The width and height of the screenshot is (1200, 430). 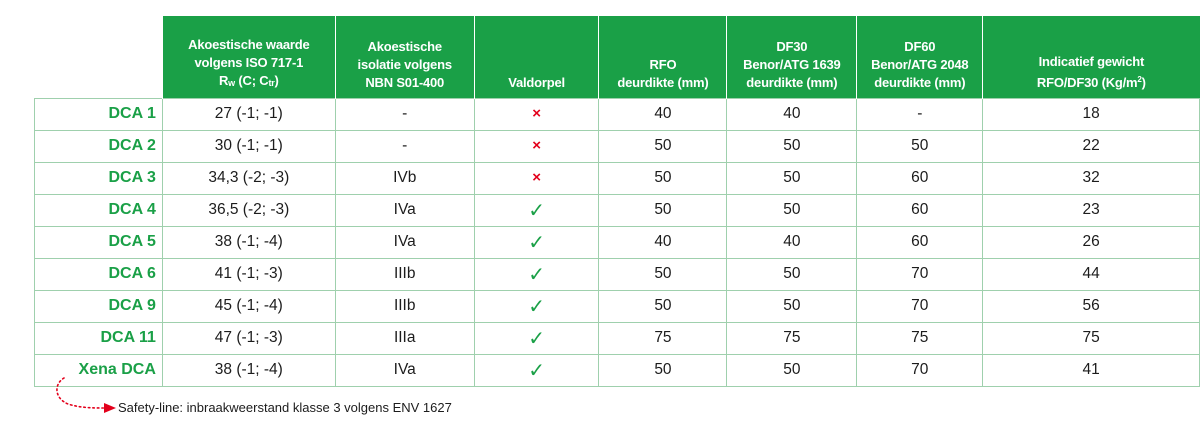 I want to click on table-row: DCA 2 30 (-1; -1) - × 50 50 50 22, so click(x=617, y=146).